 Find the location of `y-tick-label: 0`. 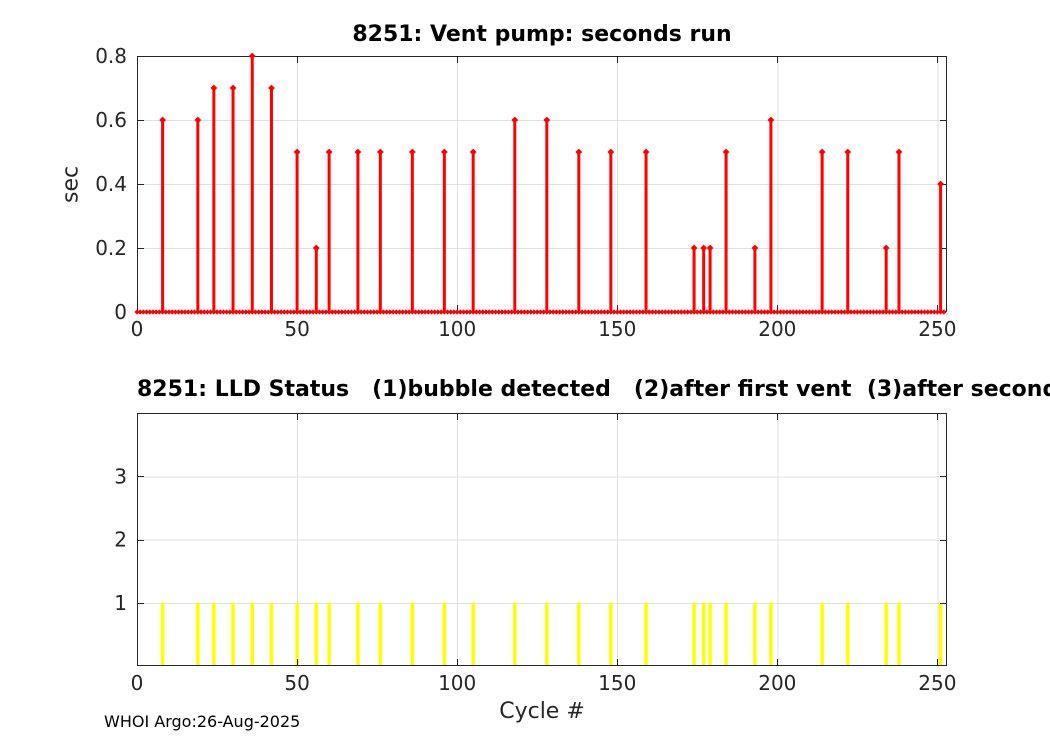

y-tick-label: 0 is located at coordinates (120, 312).